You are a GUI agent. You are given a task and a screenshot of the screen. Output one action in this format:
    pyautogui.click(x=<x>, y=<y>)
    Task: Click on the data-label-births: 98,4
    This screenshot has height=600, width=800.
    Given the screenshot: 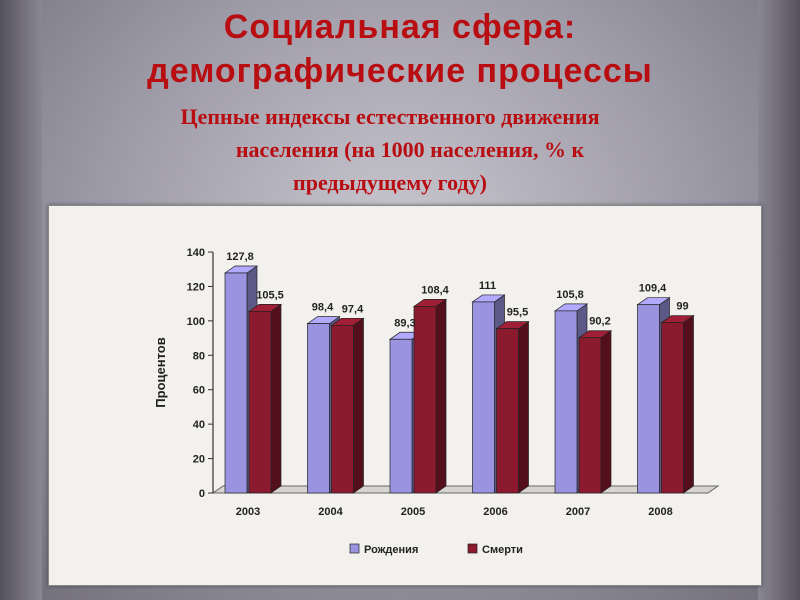 What is the action you would take?
    pyautogui.click(x=323, y=308)
    